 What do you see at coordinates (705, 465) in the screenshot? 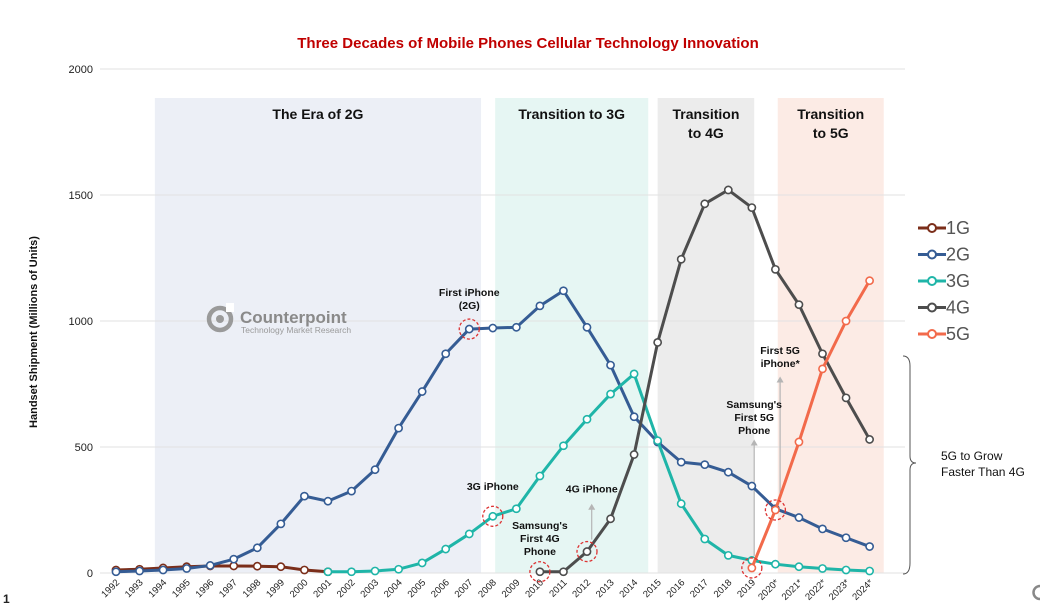
I see `point-2g-2017` at bounding box center [705, 465].